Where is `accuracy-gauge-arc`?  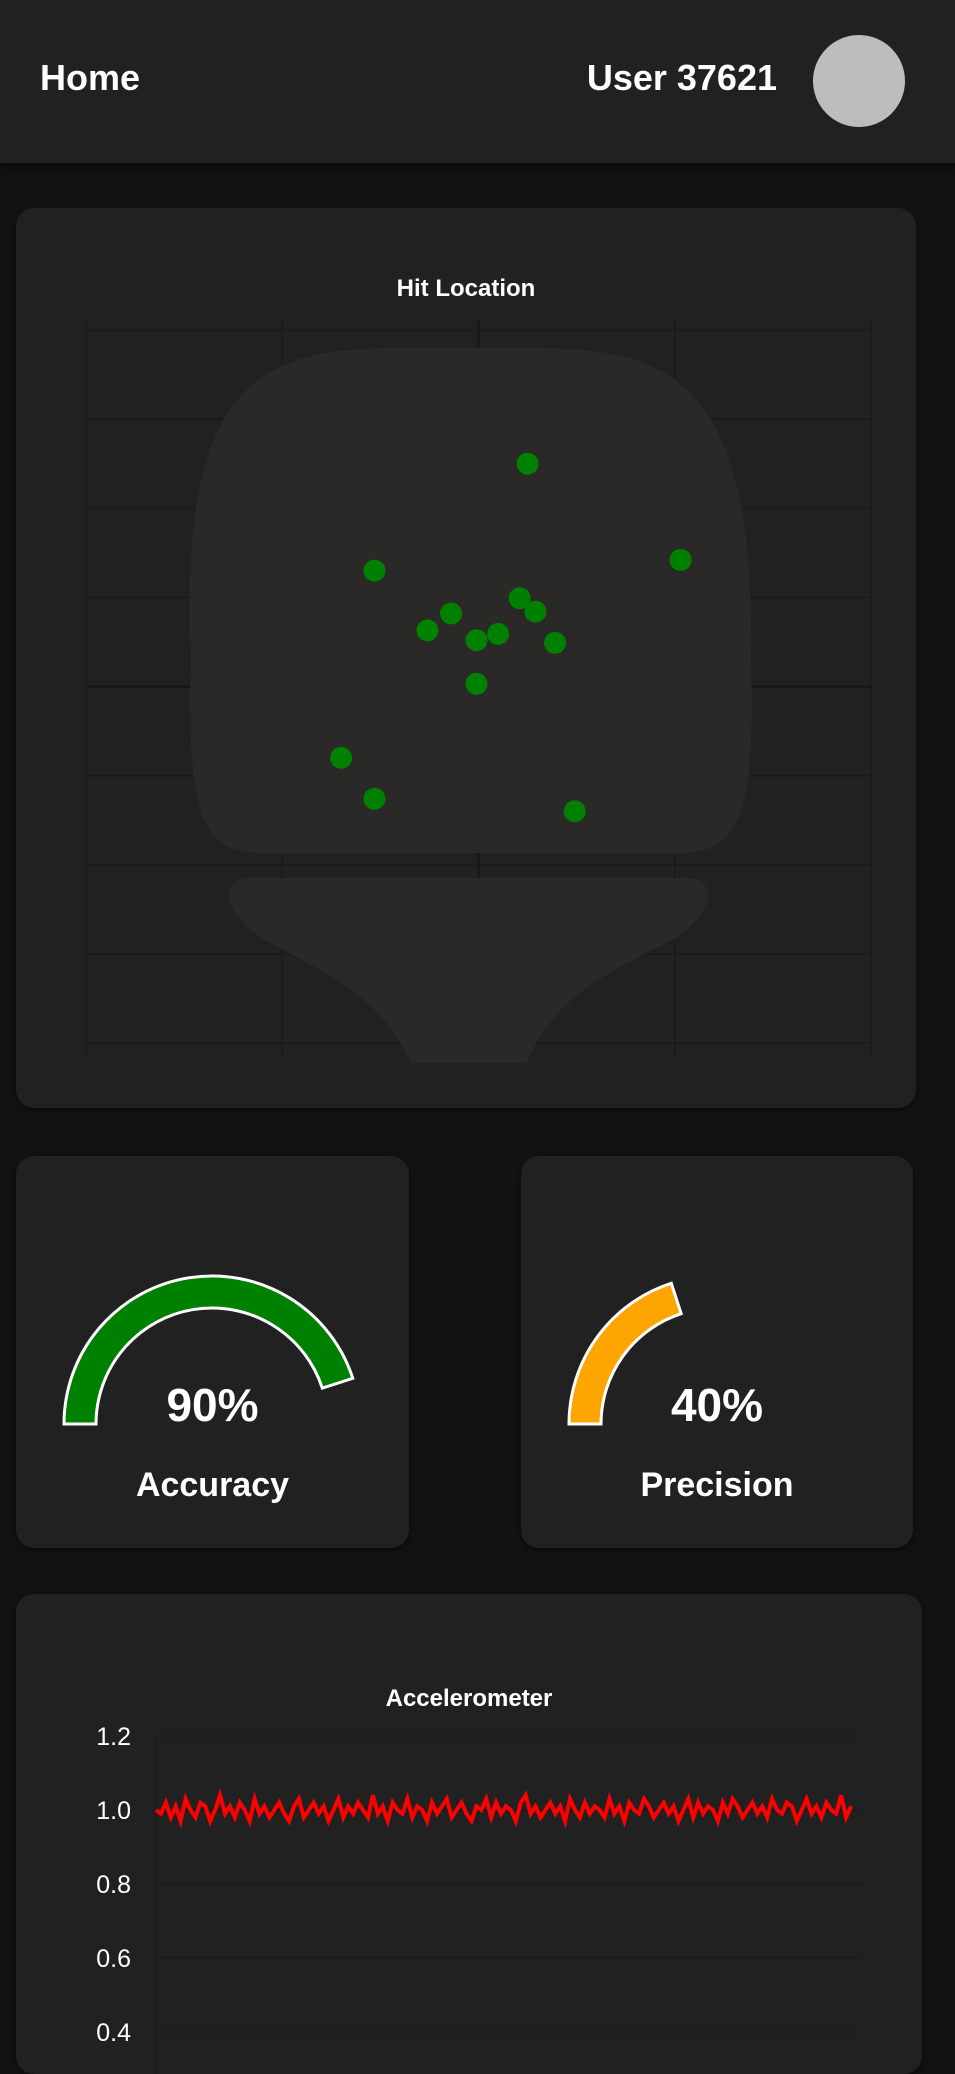 accuracy-gauge-arc is located at coordinates (208, 1350).